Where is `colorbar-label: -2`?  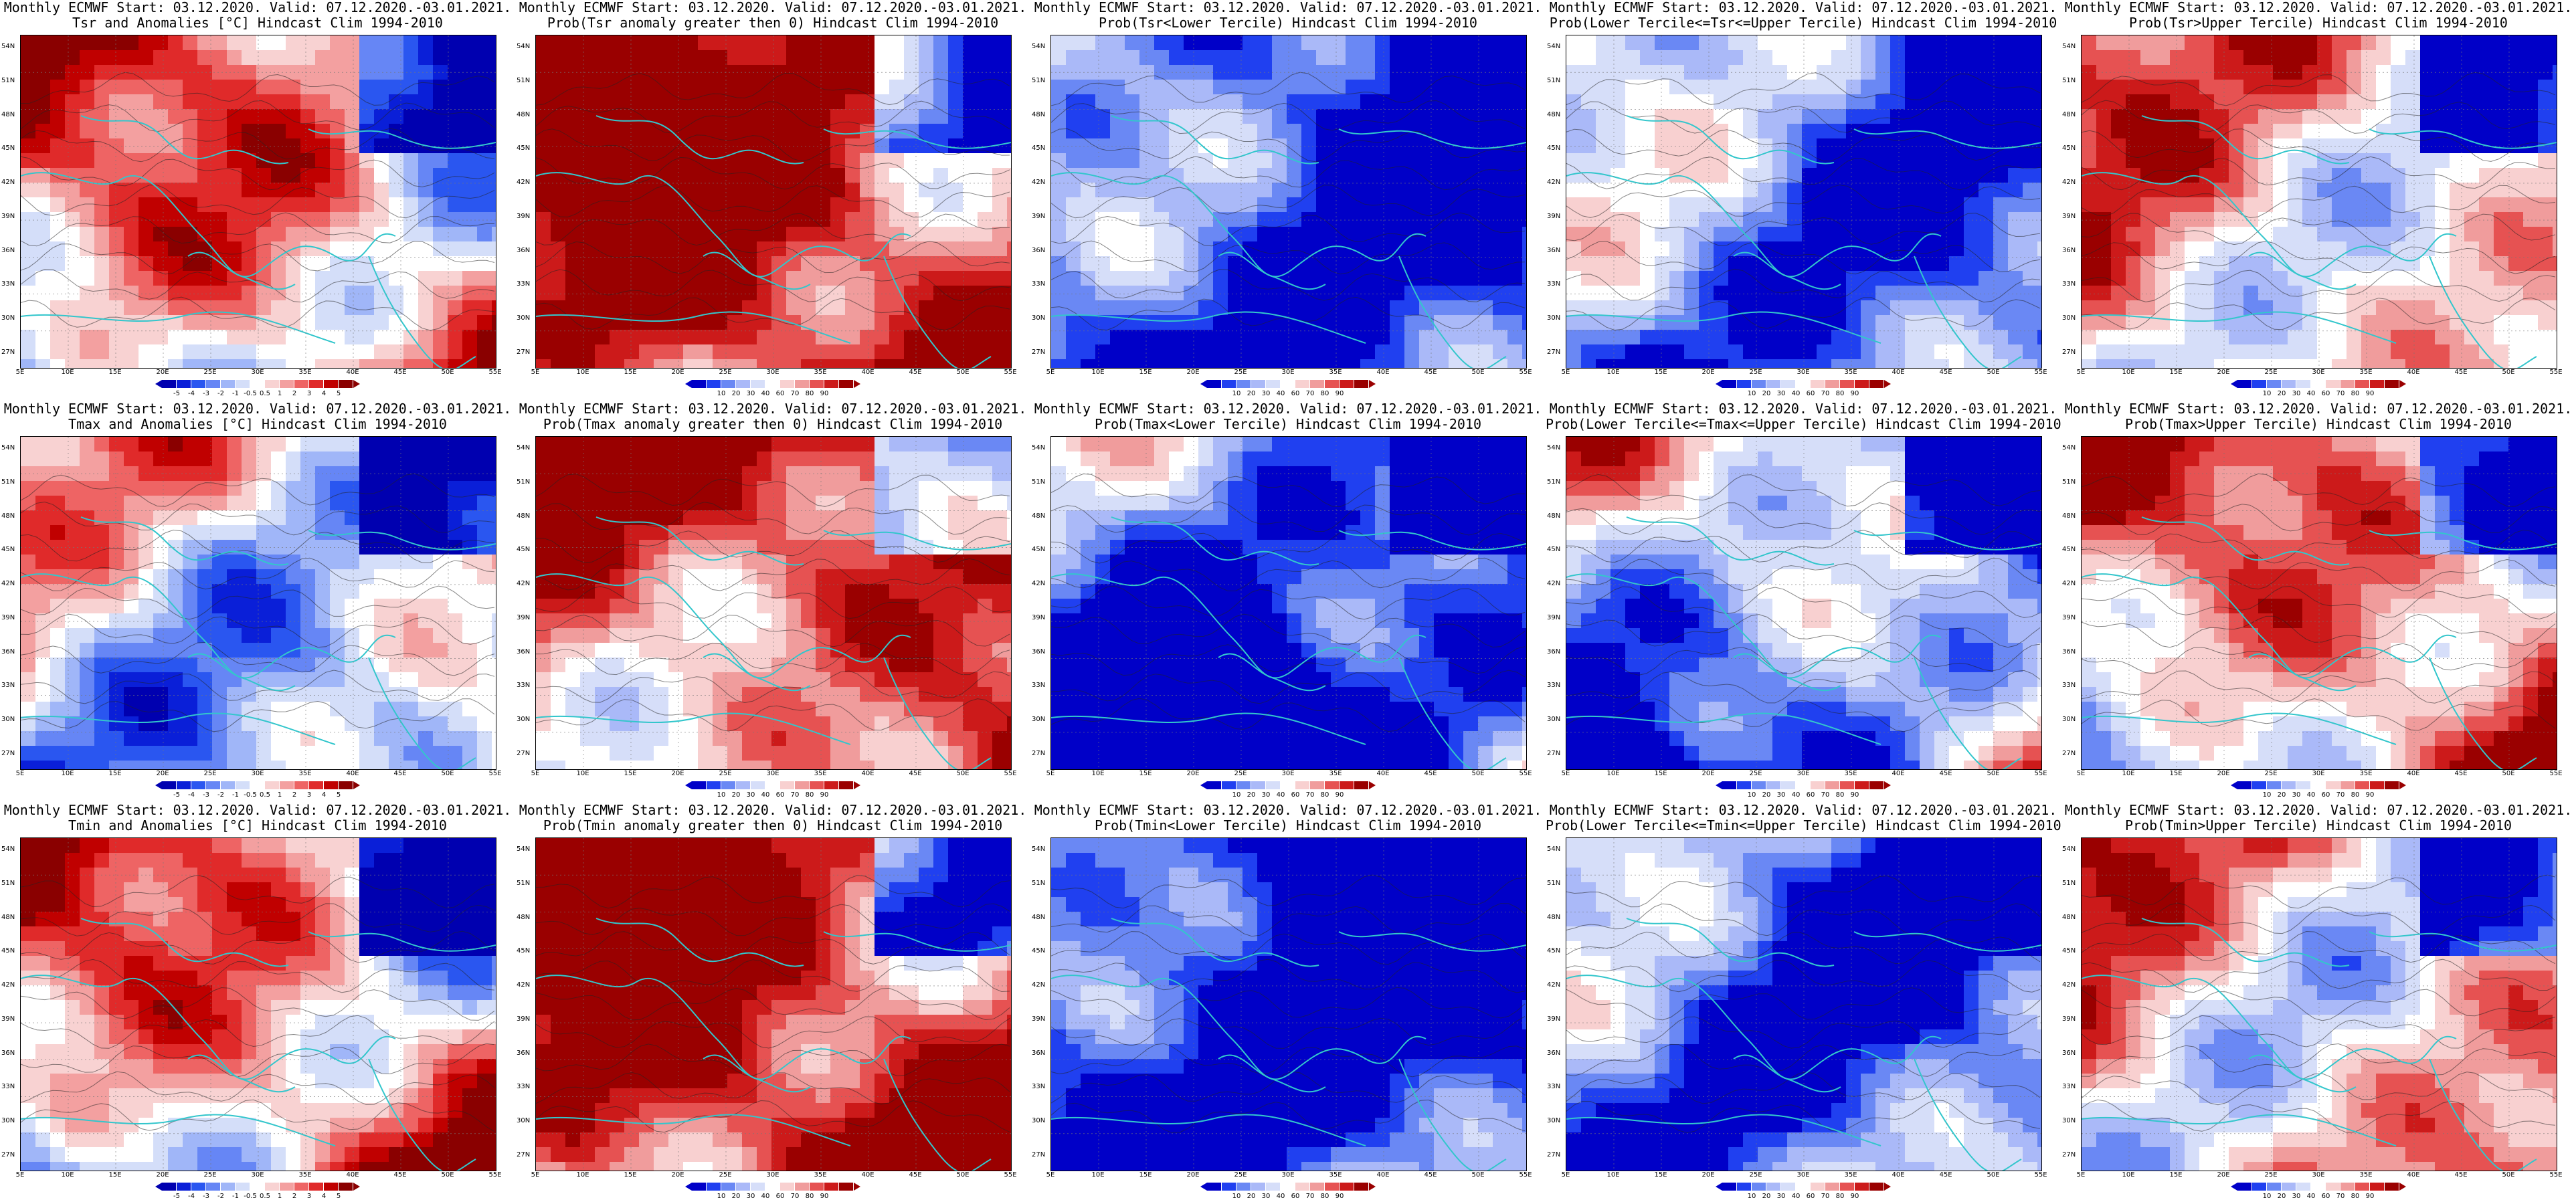
colorbar-label: -2 is located at coordinates (220, 795).